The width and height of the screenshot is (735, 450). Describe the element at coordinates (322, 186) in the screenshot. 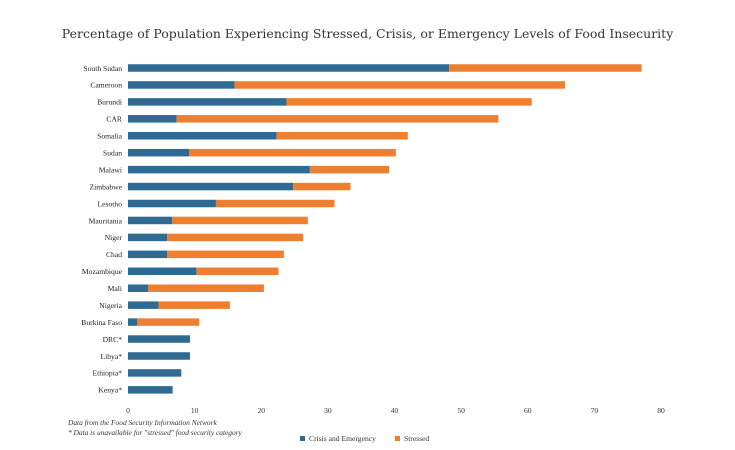

I see `bar-stressed-zimbabwe` at that location.